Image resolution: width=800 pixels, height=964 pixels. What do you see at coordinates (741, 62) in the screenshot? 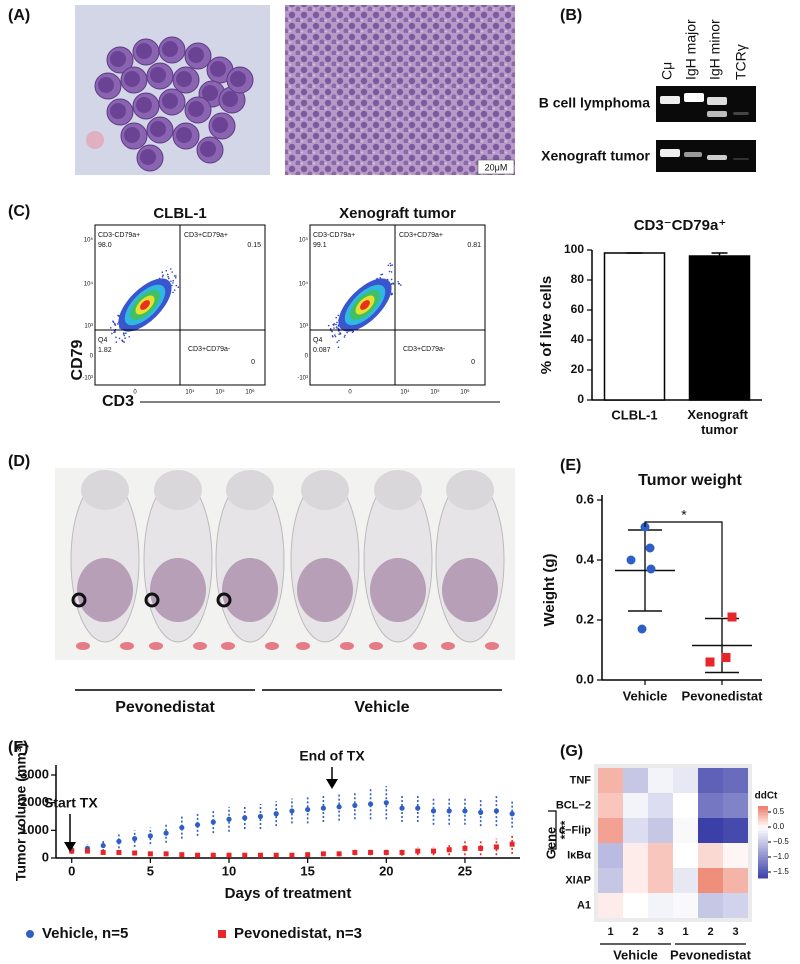
I see `lane-label: TCRγ` at bounding box center [741, 62].